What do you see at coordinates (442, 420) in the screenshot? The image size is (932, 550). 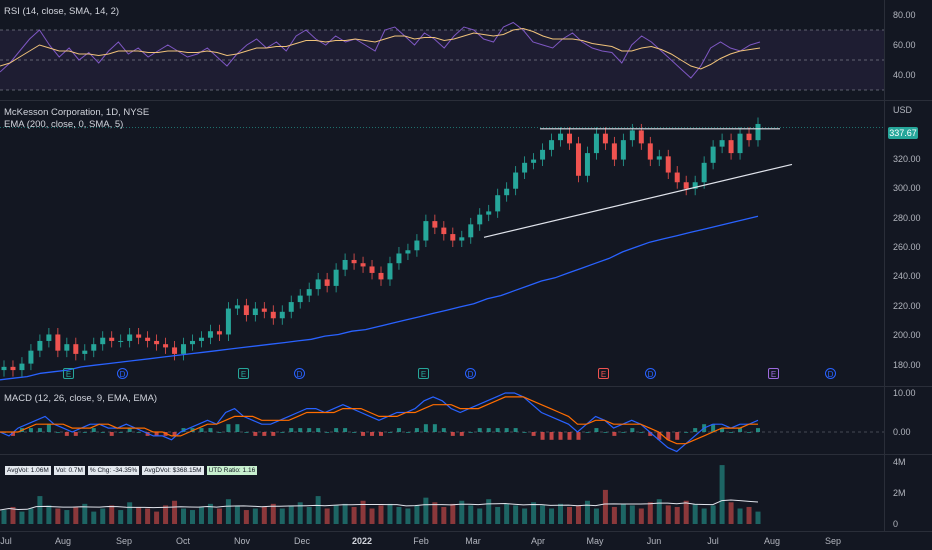 I see `macd-pane: MACD (12, 26, close, 9, EMA, EMA)` at bounding box center [442, 420].